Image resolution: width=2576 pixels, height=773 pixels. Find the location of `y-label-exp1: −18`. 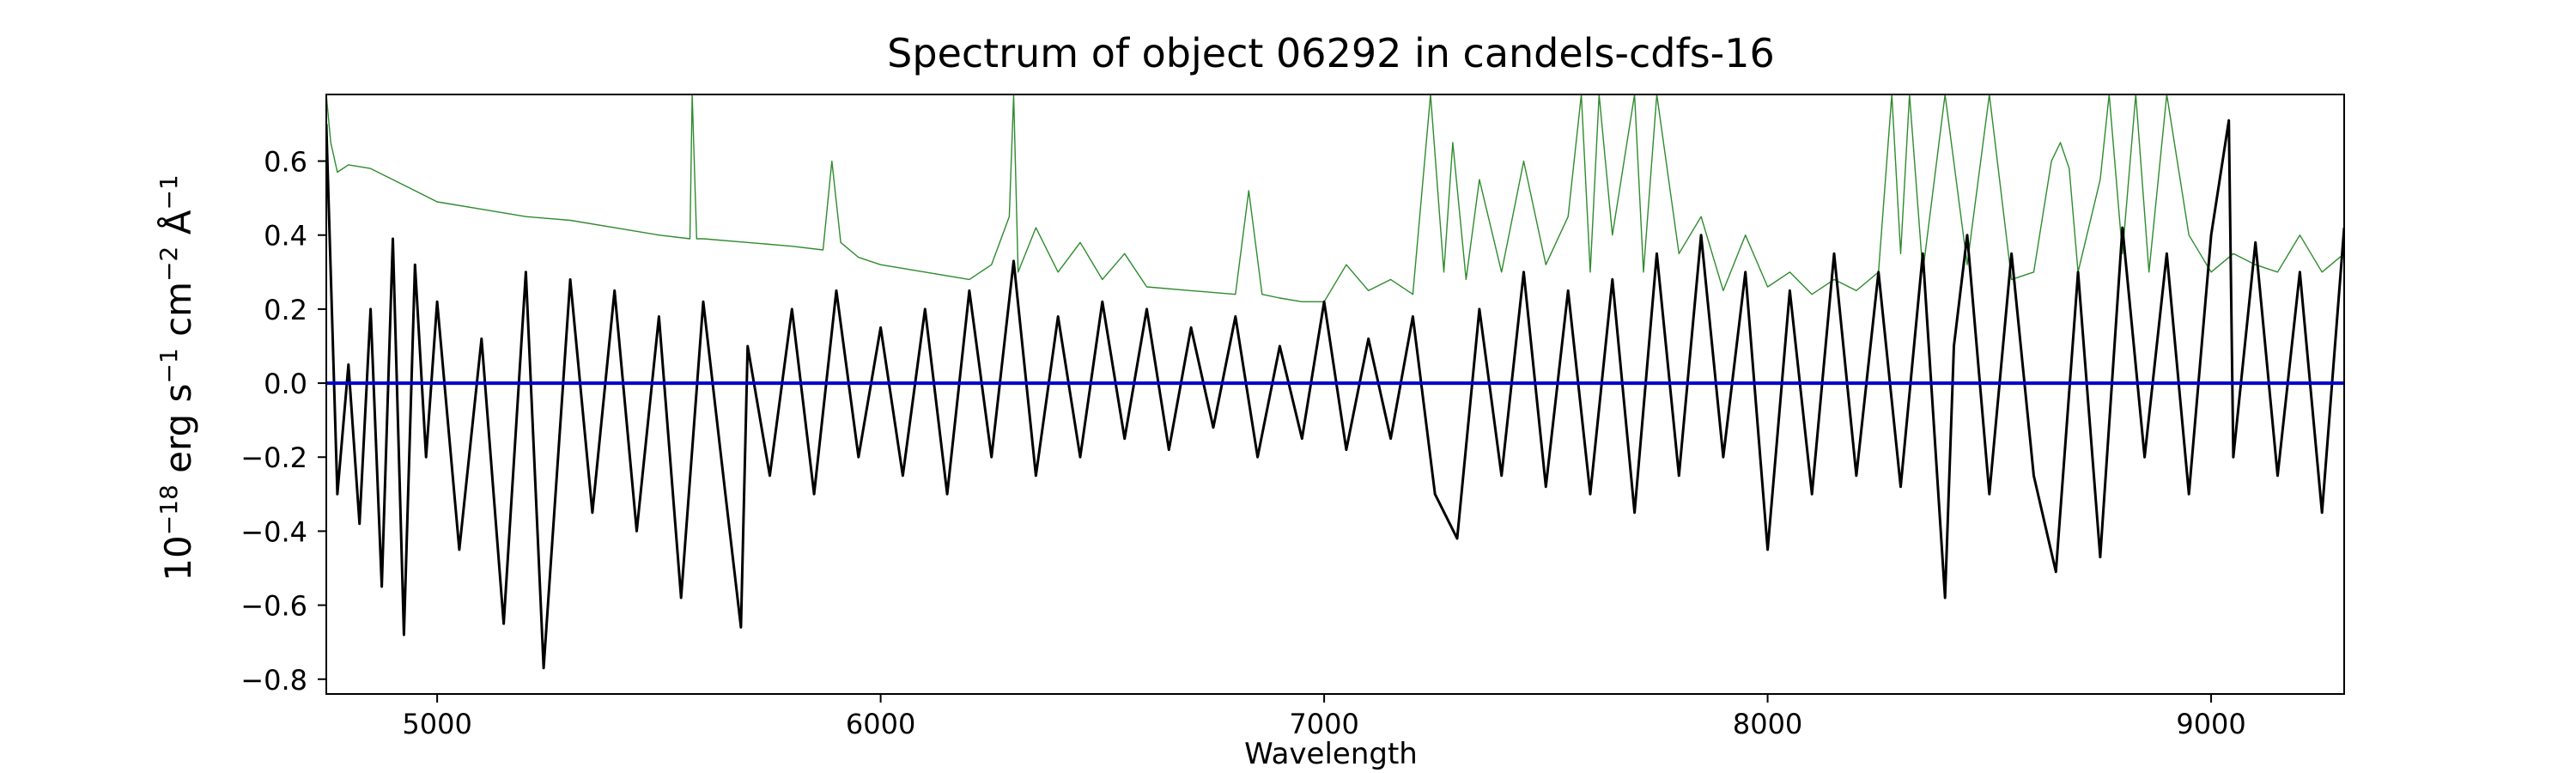

y-label-exp1: −18 is located at coordinates (169, 510).